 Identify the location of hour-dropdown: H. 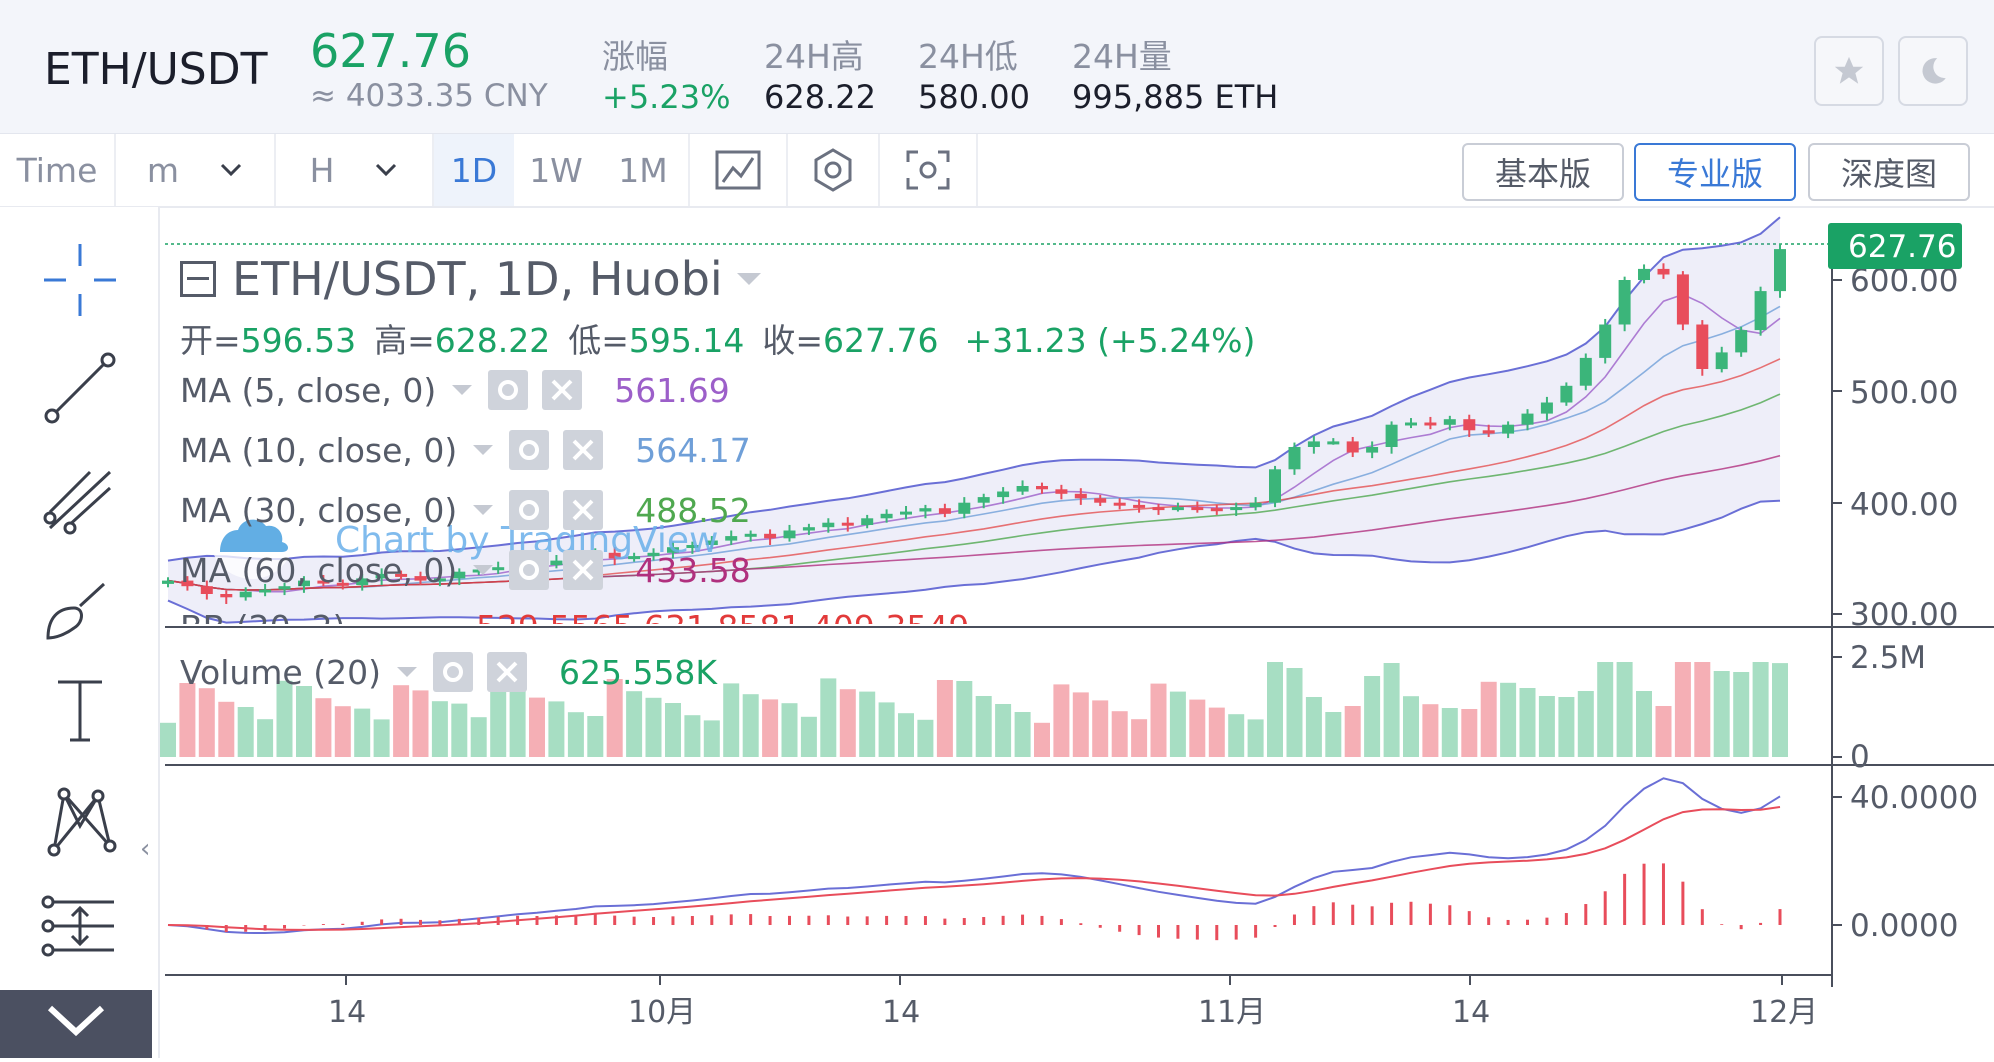
(355, 170).